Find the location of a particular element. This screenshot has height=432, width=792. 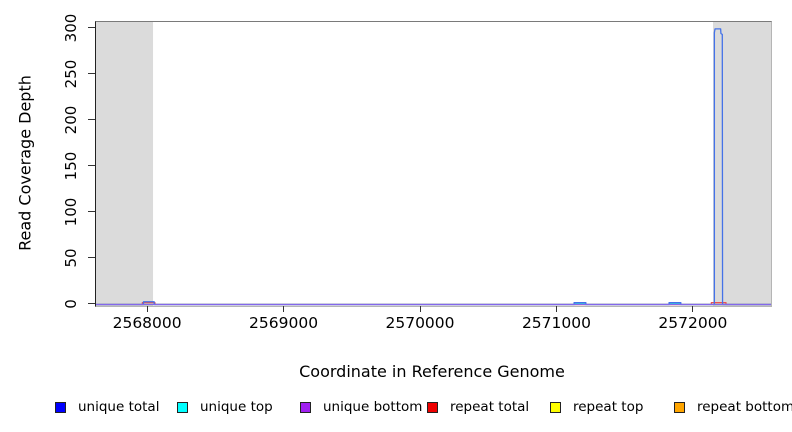

x-tick-label: 2572000 is located at coordinates (693, 323).